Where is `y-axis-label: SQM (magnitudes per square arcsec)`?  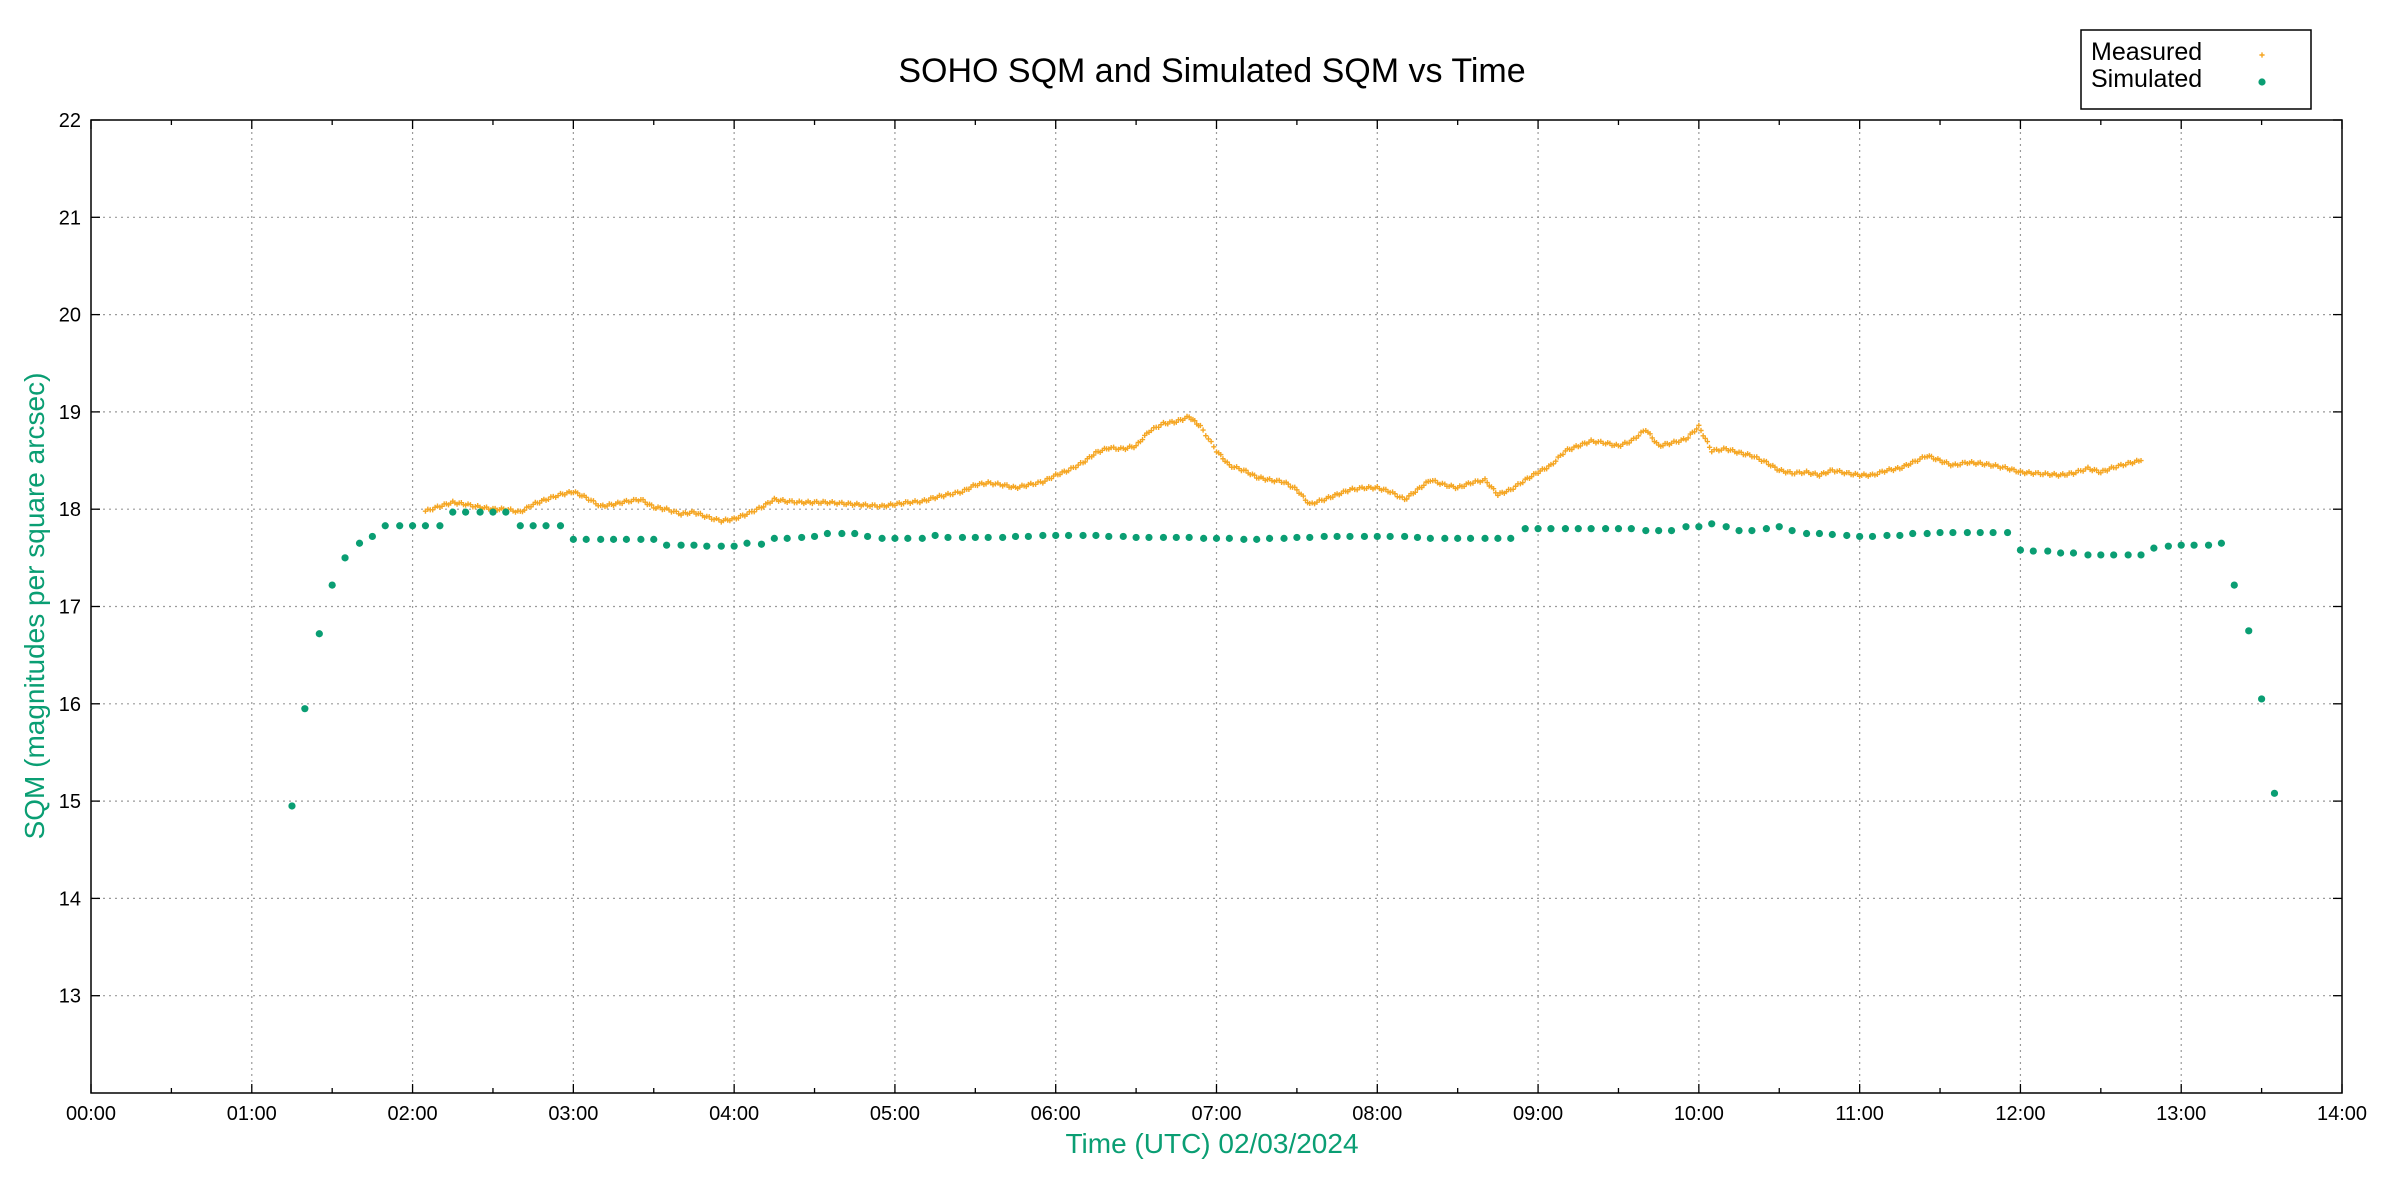
y-axis-label: SQM (magnitudes per square arcsec) is located at coordinates (34, 606).